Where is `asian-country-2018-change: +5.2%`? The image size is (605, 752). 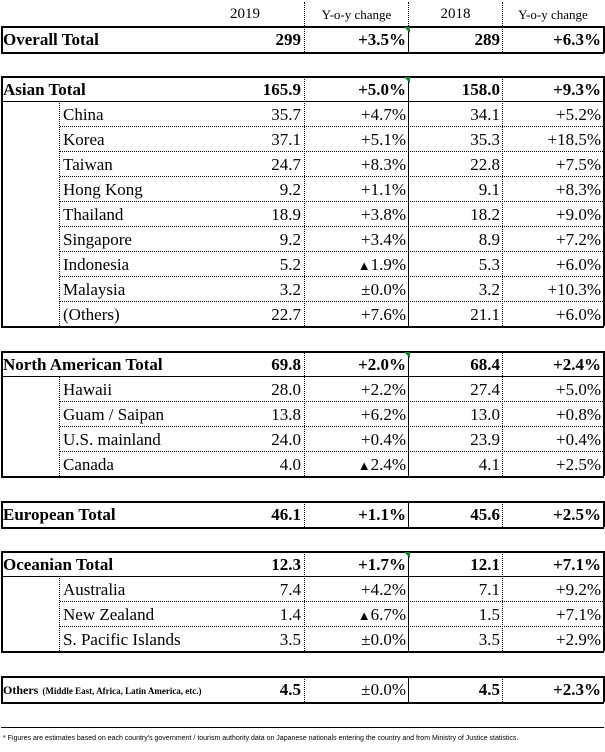 asian-country-2018-change: +5.2% is located at coordinates (578, 114).